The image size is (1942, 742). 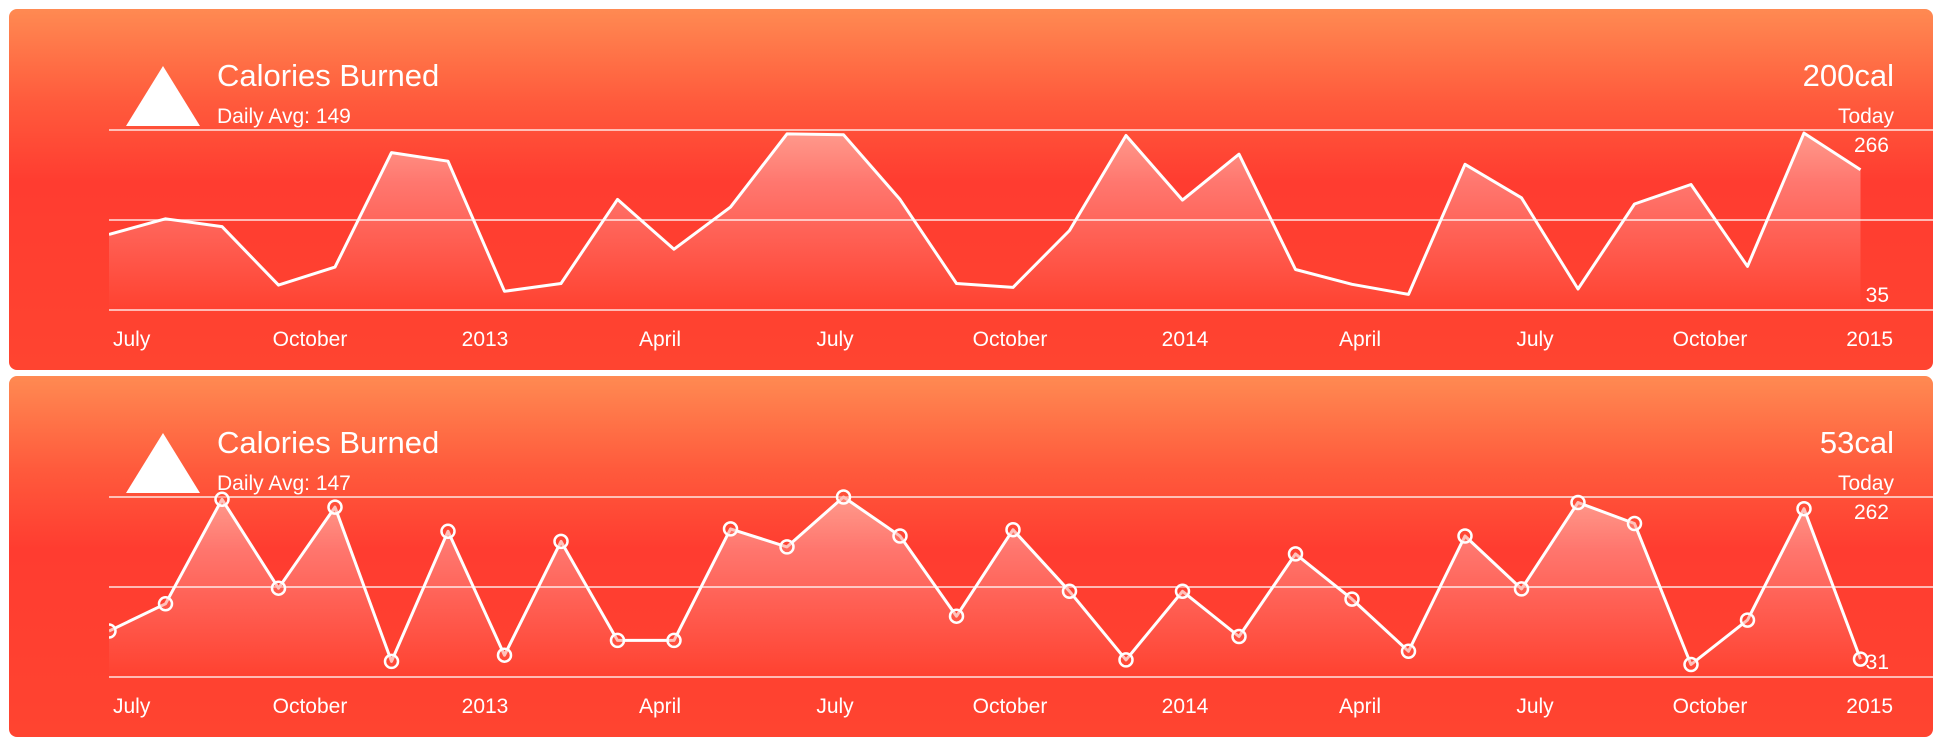 I want to click on y-min-label: 31, so click(x=1877, y=662).